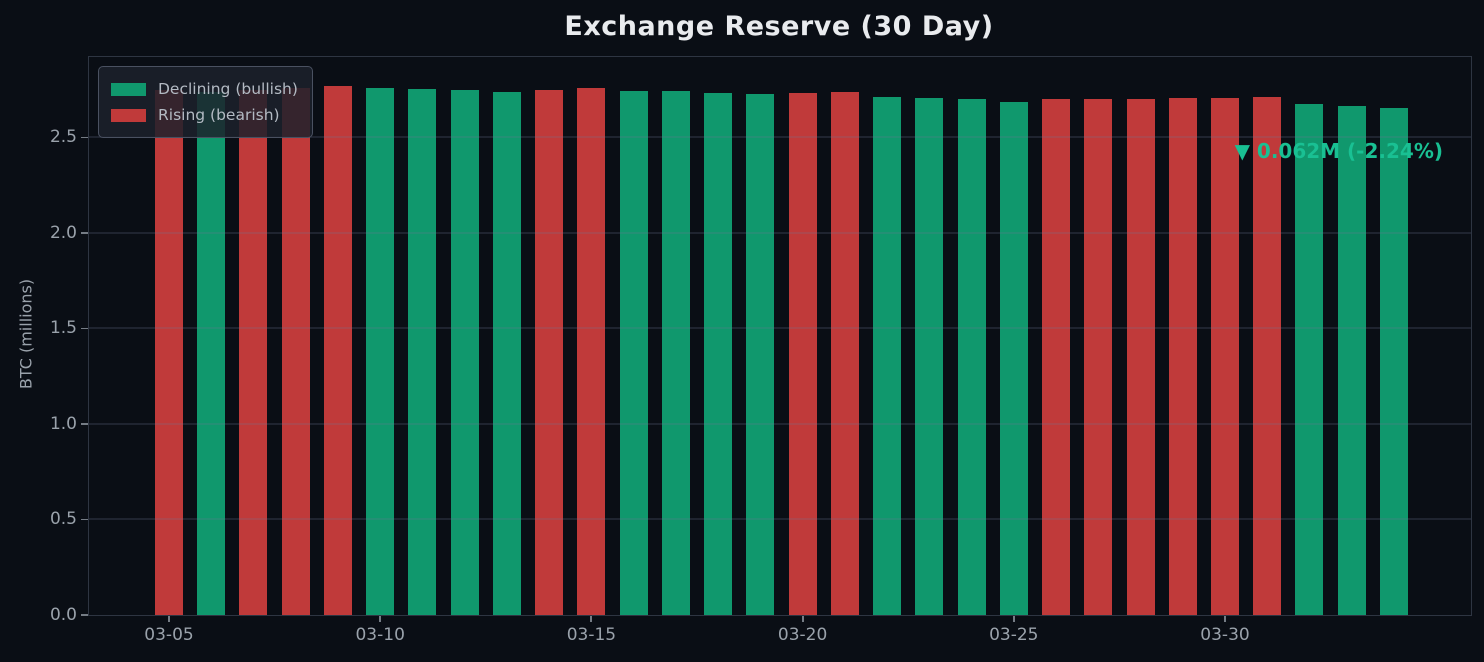  What do you see at coordinates (1014, 635) in the screenshot?
I see `x-tick-label: 03-25` at bounding box center [1014, 635].